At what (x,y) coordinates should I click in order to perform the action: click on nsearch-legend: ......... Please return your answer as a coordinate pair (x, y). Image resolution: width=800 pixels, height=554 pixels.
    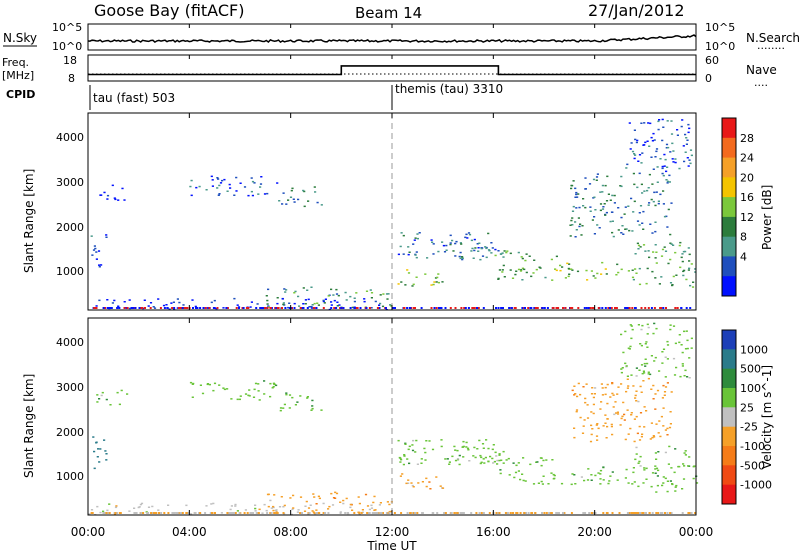
    Looking at the image, I should click on (771, 45).